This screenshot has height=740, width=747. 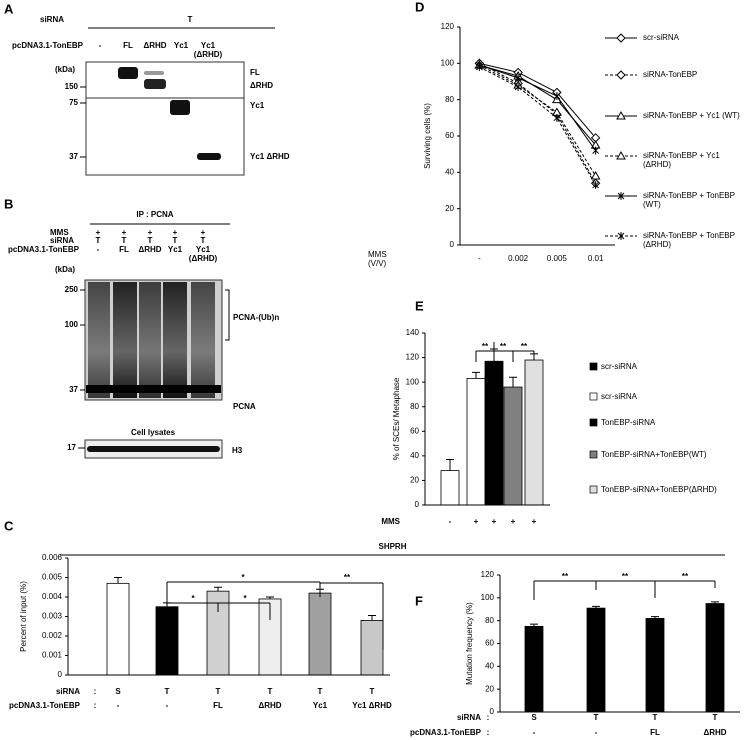 What do you see at coordinates (52, 635) in the screenshot?
I see `y-tick-label: 0.002` at bounding box center [52, 635].